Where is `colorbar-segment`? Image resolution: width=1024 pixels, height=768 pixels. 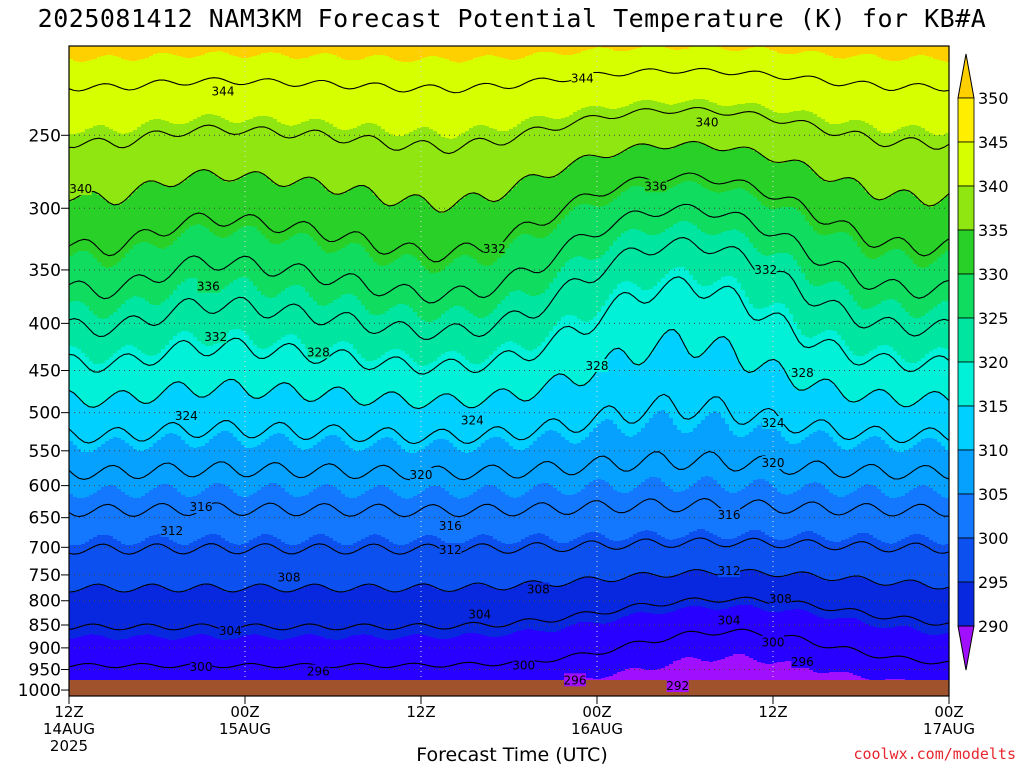
colorbar-segment is located at coordinates (966, 120).